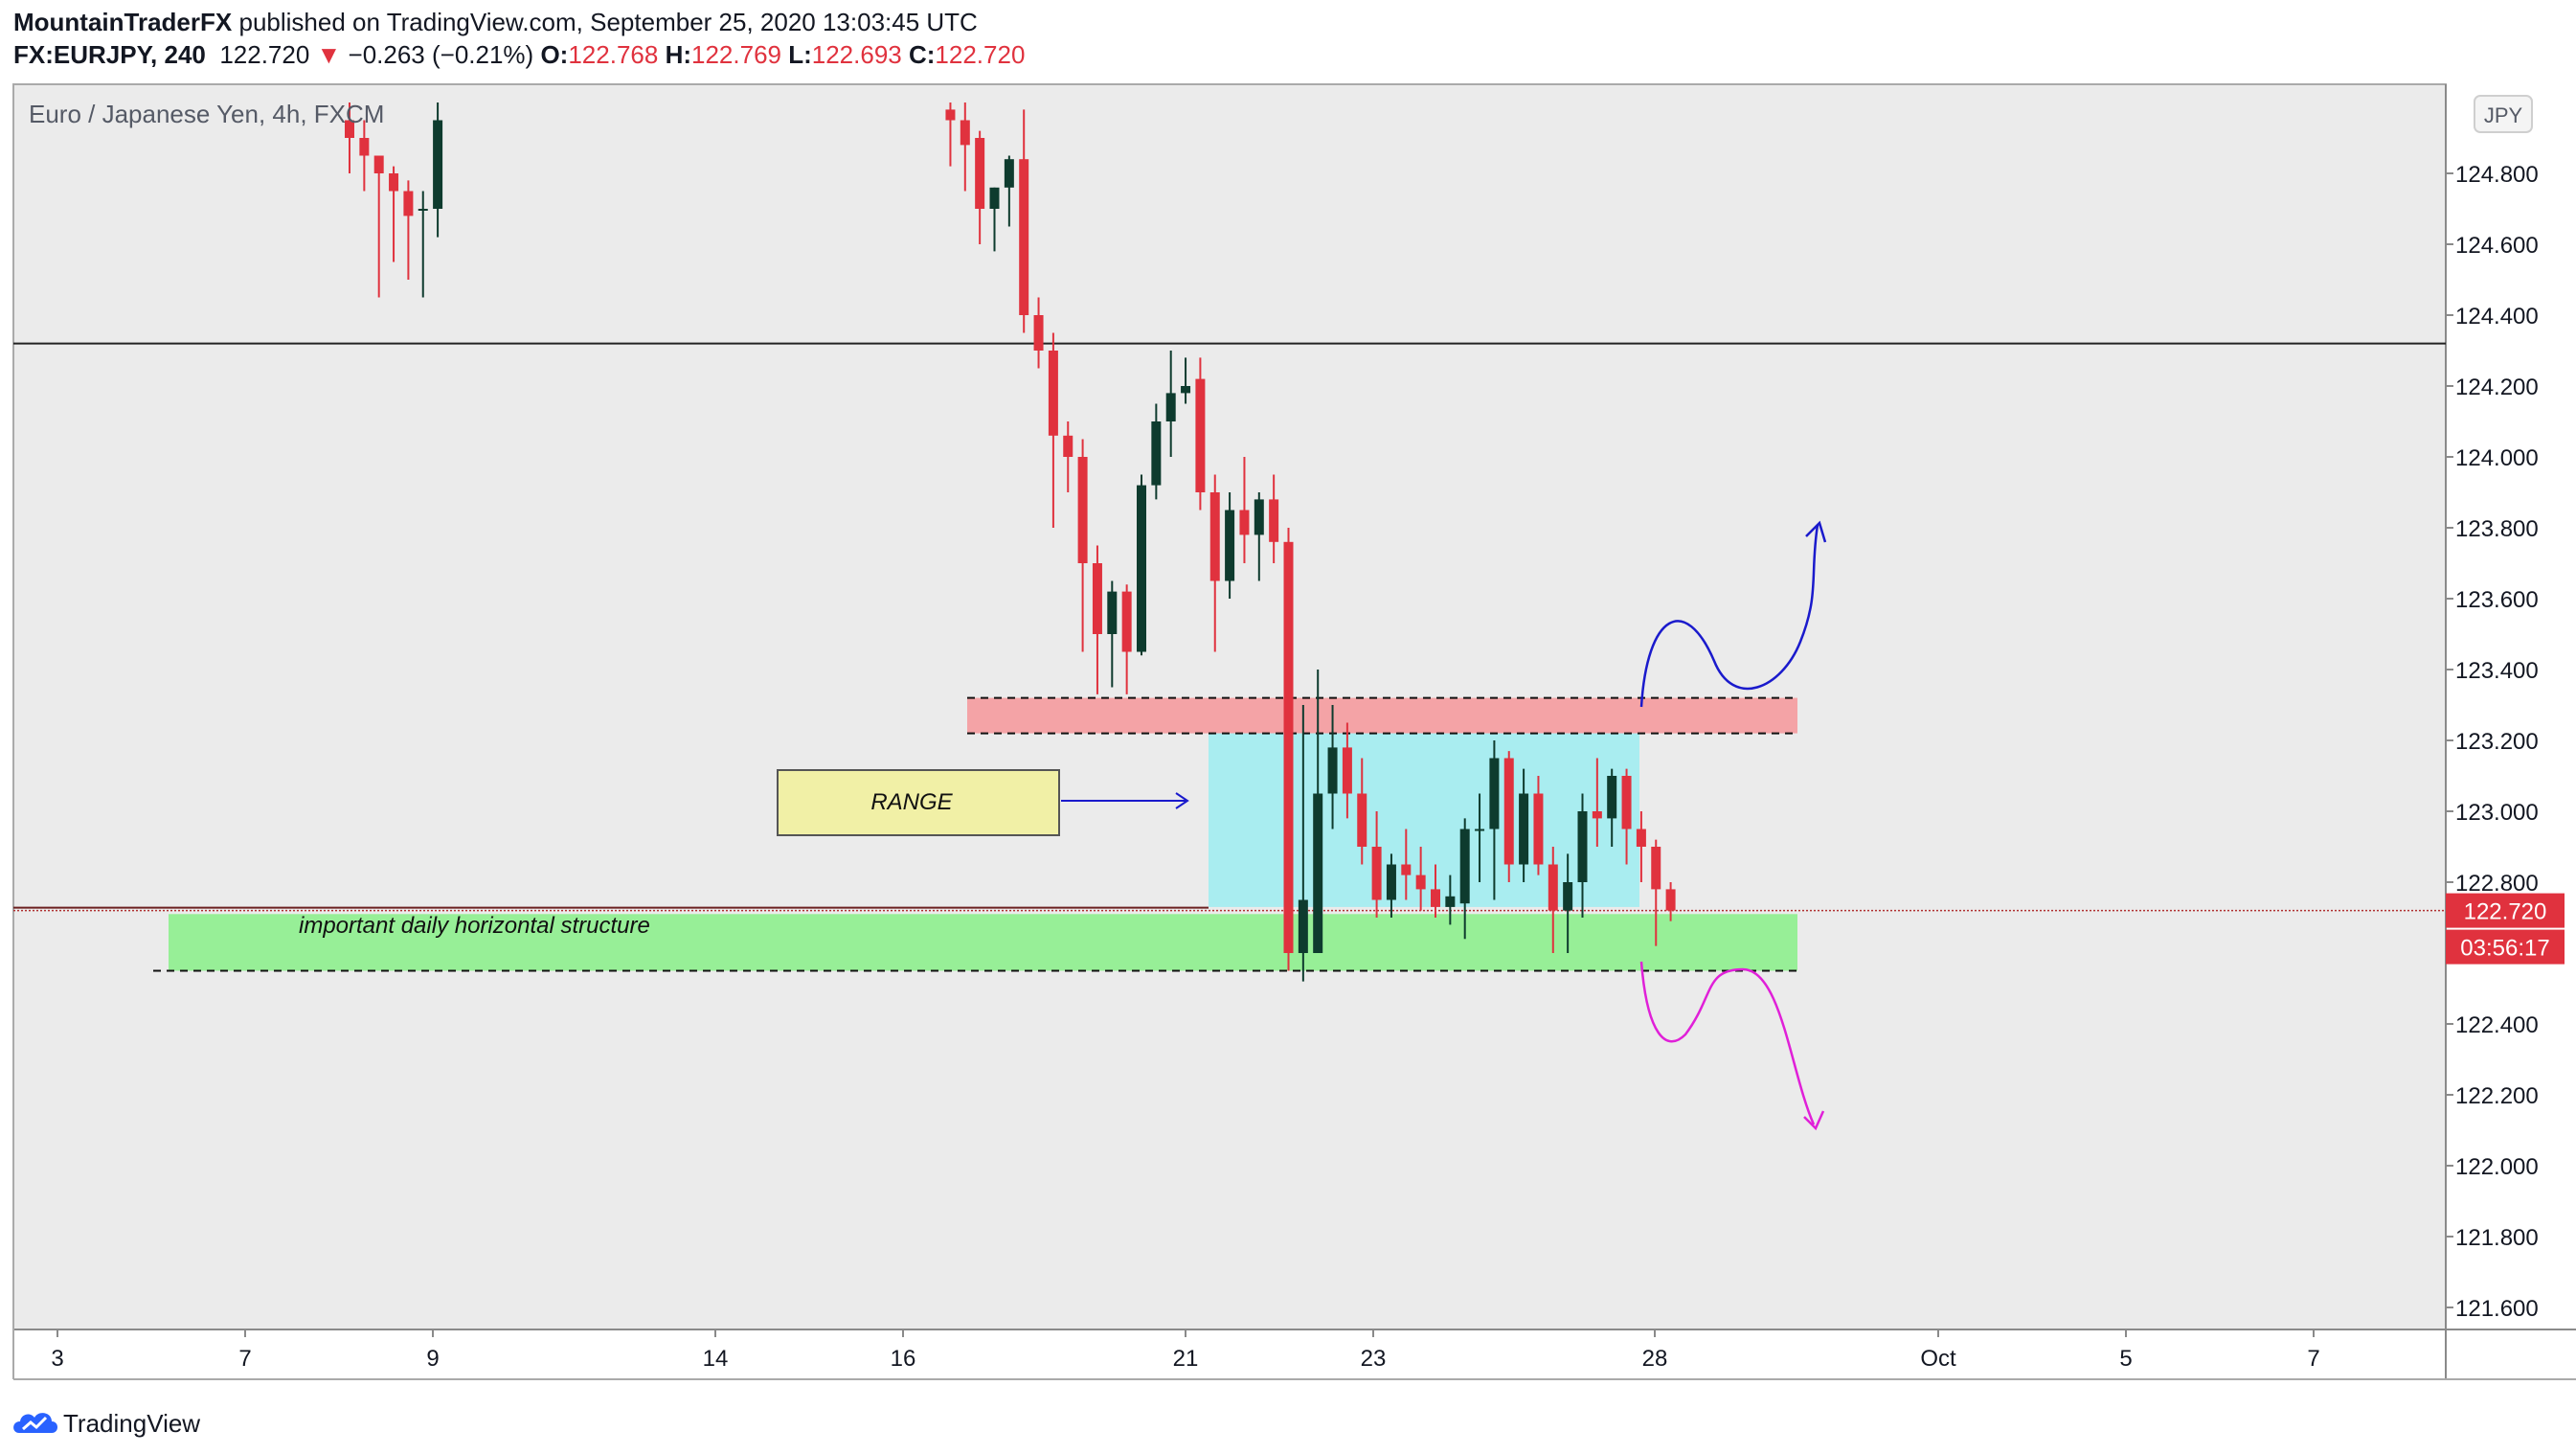  Describe the element at coordinates (1938, 1359) in the screenshot. I see `x-tick-label: Oct` at that location.